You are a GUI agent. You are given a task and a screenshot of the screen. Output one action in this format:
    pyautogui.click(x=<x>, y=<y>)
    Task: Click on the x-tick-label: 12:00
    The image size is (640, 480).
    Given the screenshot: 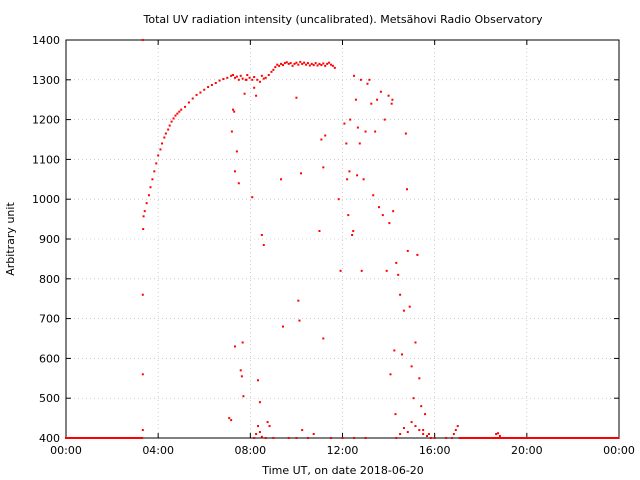 What is the action you would take?
    pyautogui.click(x=343, y=450)
    